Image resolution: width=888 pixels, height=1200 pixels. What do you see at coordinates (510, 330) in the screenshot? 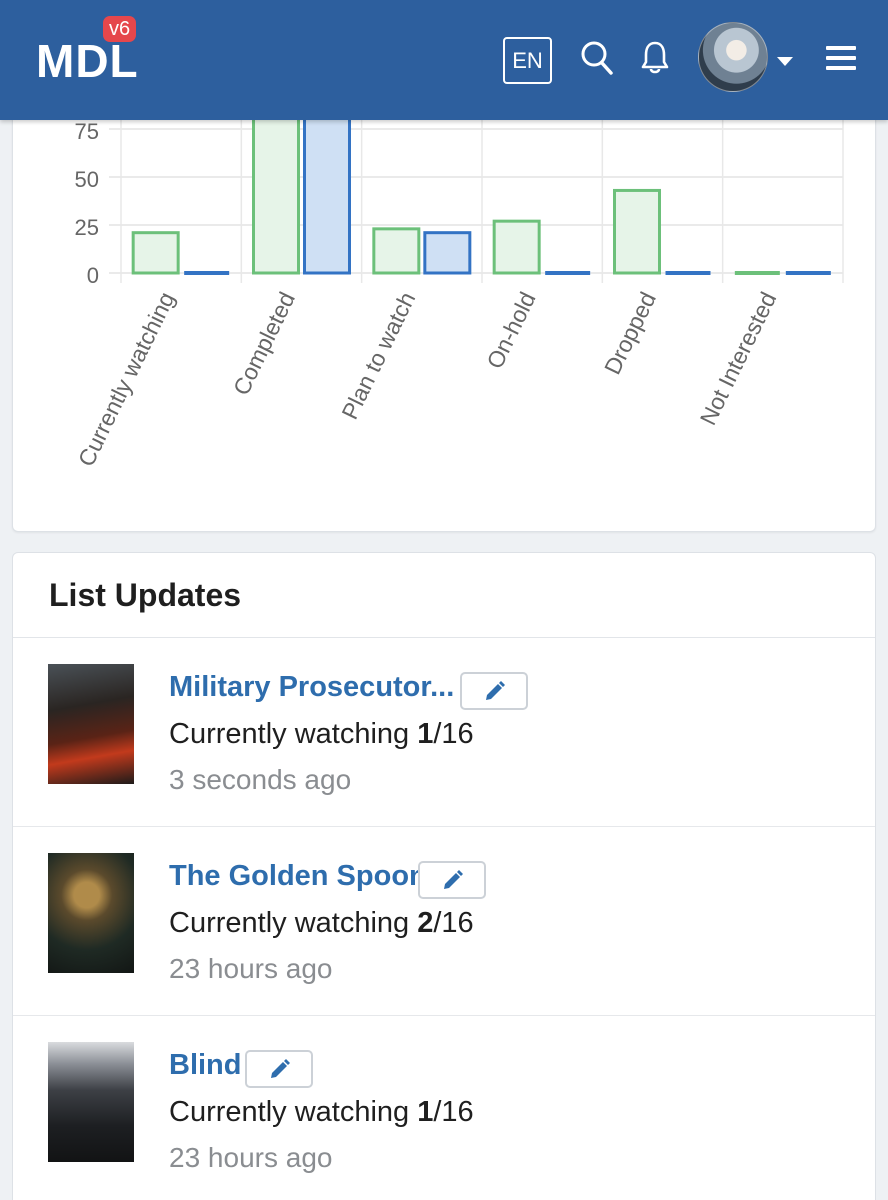
I see `x-tick-label: On-hold` at bounding box center [510, 330].